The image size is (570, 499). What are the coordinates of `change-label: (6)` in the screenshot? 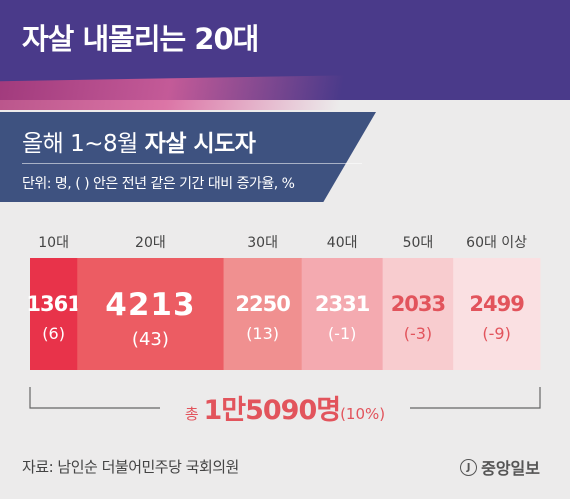 It's located at (53, 333).